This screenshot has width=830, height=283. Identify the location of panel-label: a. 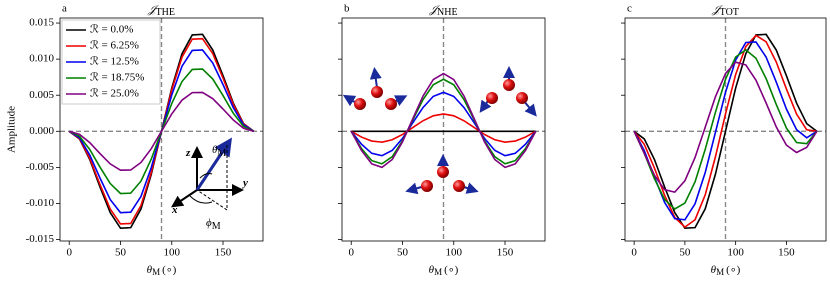
(64, 9).